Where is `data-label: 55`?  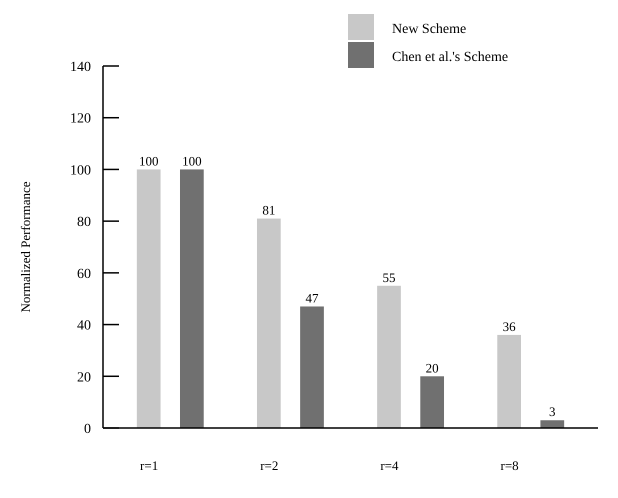 data-label: 55 is located at coordinates (389, 277).